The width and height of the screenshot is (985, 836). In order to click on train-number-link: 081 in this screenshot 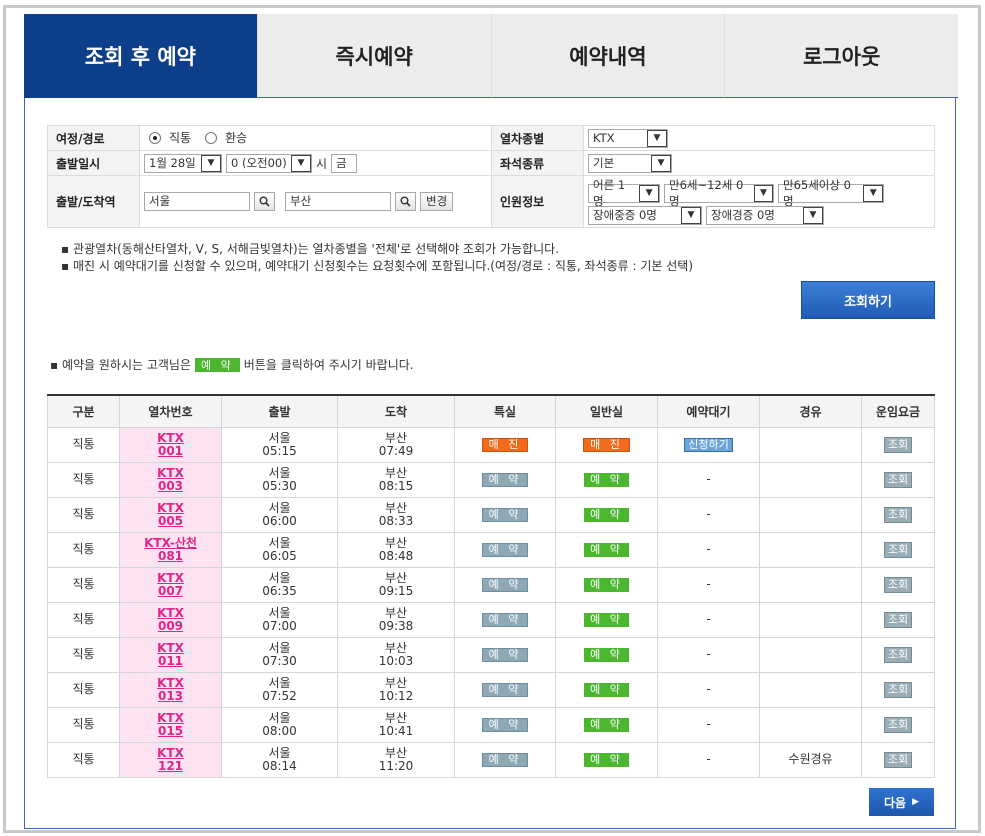, I will do `click(170, 555)`.